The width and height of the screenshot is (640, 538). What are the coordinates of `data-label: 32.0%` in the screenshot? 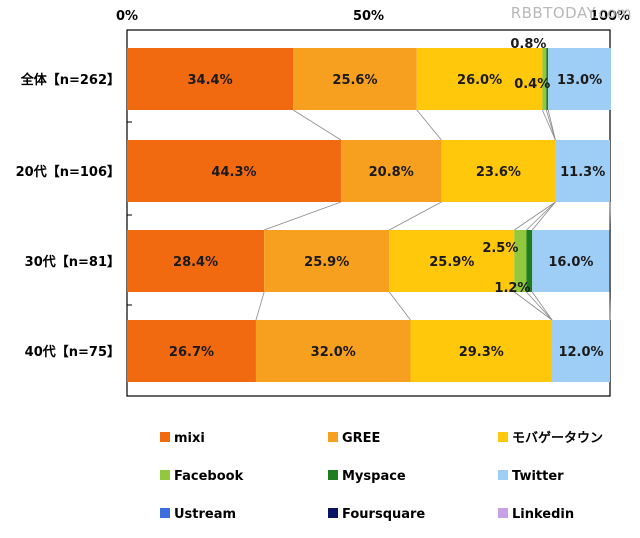 It's located at (333, 352).